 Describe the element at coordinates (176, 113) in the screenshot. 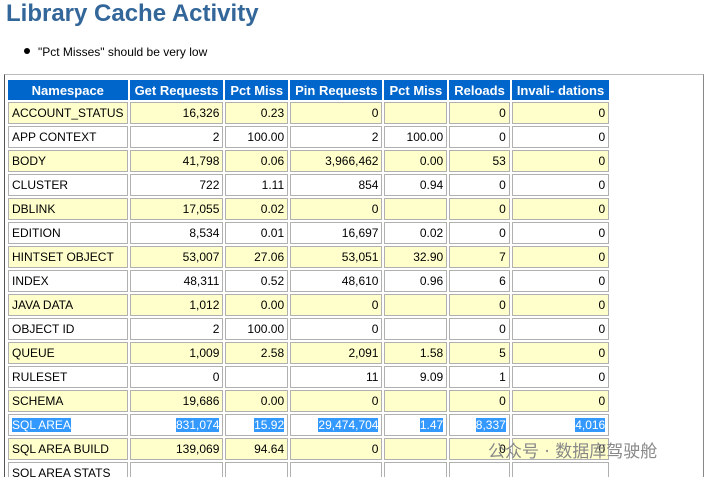

I see `value-cell: 16,326` at that location.